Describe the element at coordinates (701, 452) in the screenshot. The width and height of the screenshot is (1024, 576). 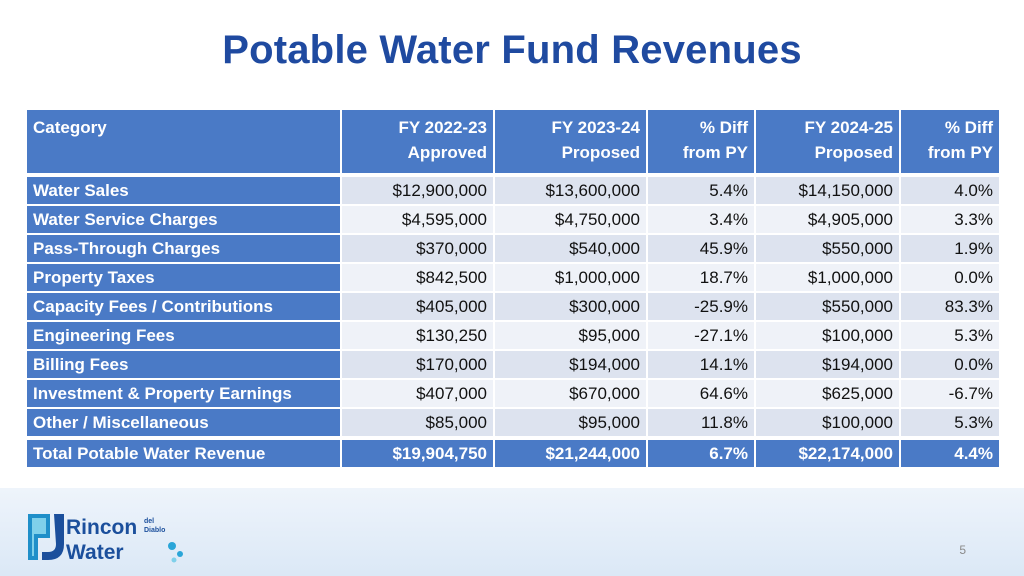
I see `total-diff-1: 6.7%` at that location.